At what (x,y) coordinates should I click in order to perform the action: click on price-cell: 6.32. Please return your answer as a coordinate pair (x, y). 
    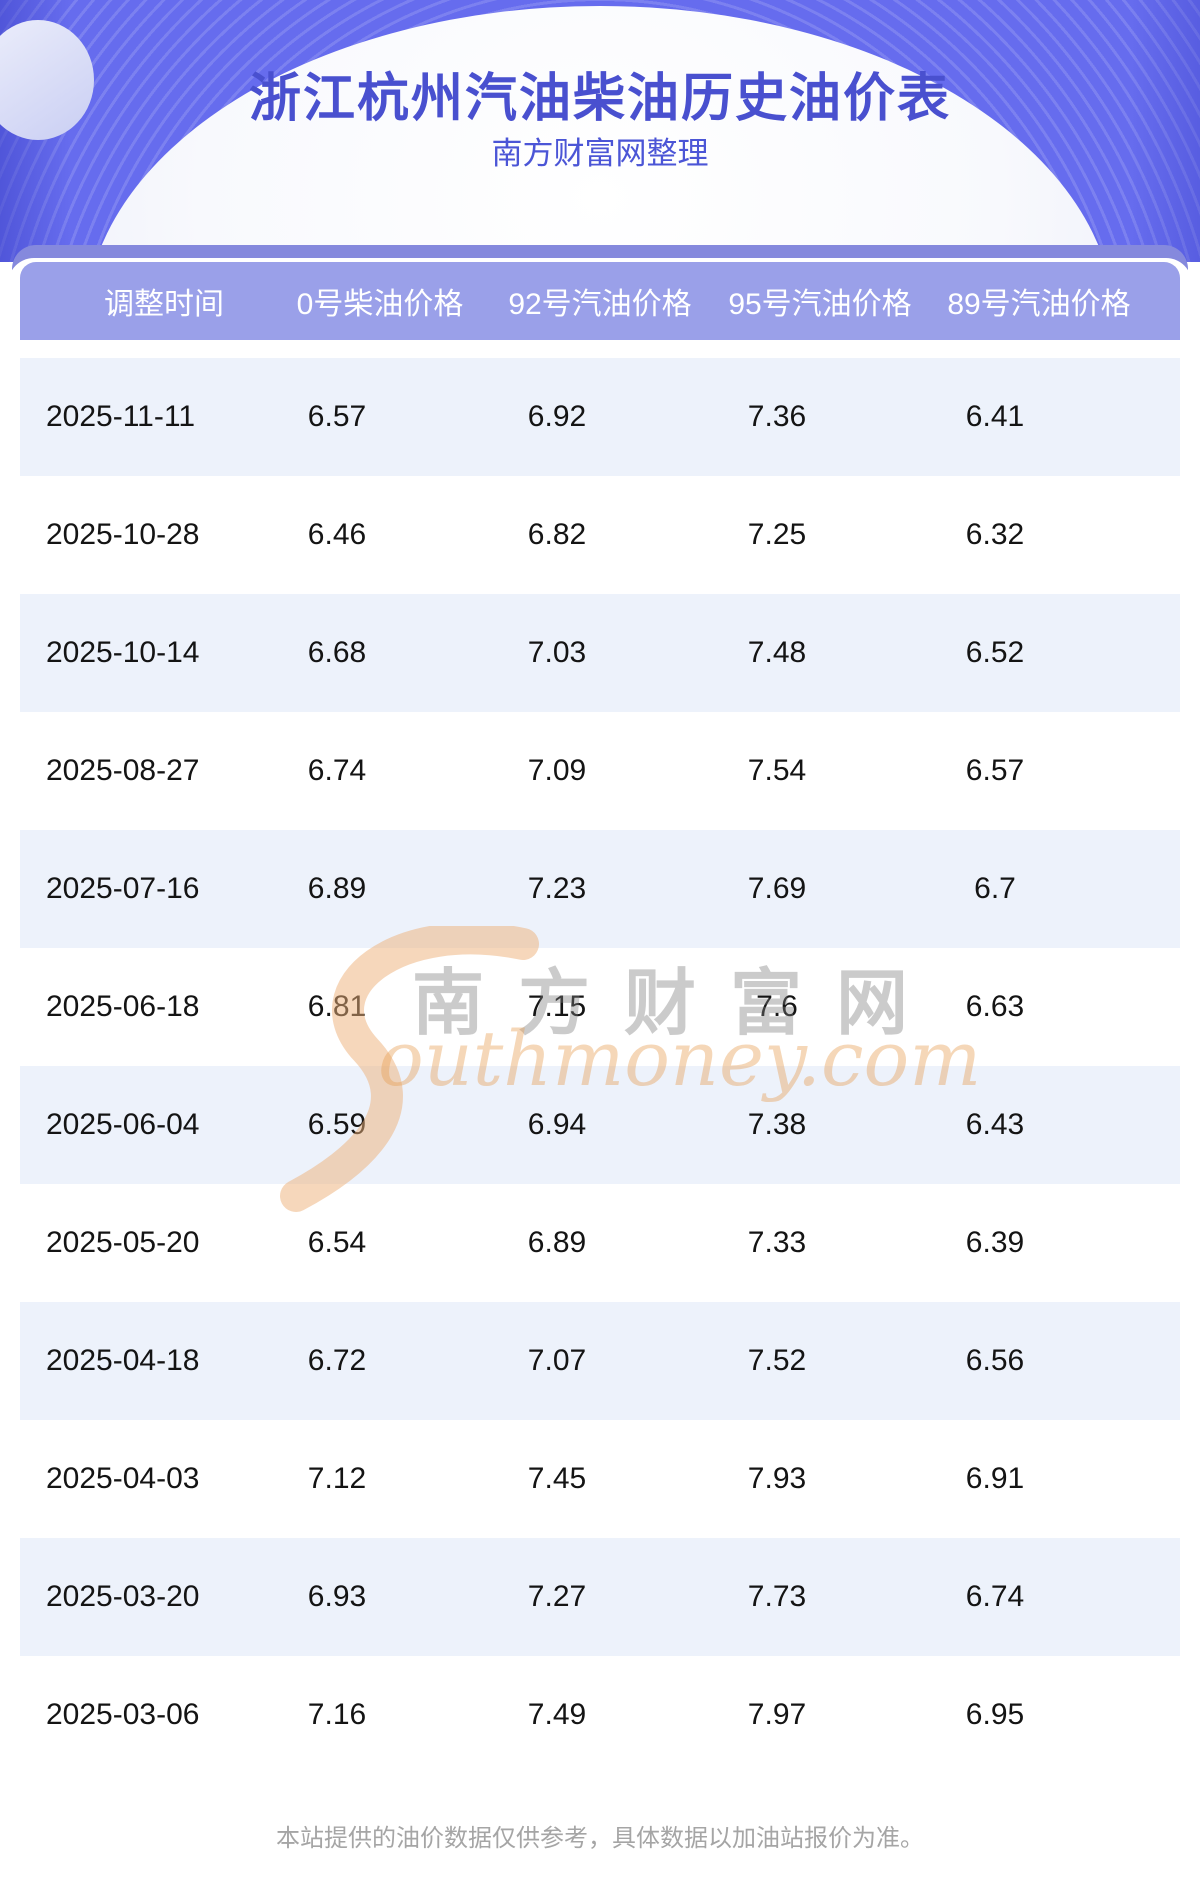
    Looking at the image, I should click on (995, 534).